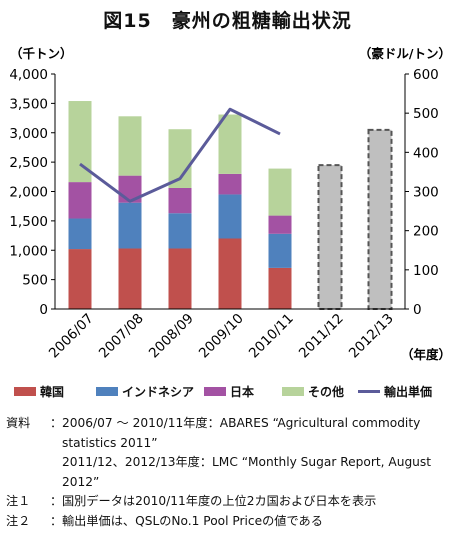 The height and width of the screenshot is (538, 455). I want to click on legend: 韓国 インドネシア 日本 その他 輸出単価, so click(230, 393).